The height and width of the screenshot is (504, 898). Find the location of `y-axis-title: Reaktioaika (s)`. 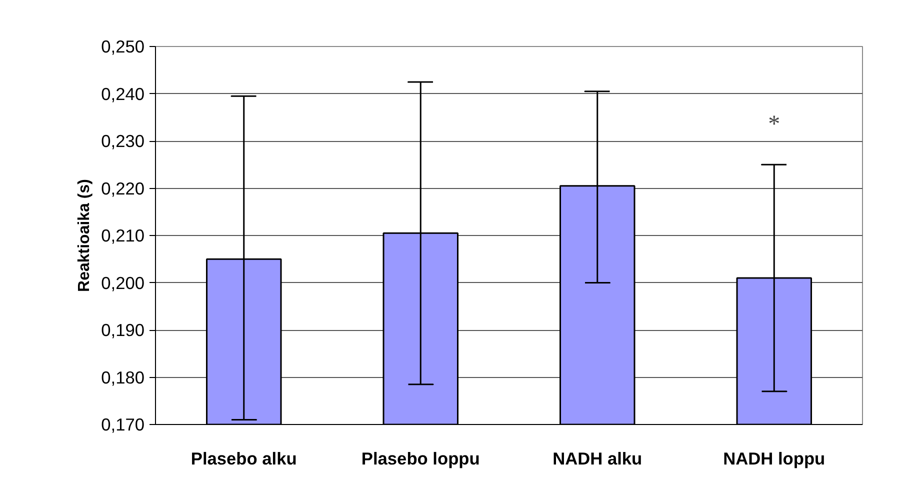

y-axis-title: Reaktioaika (s) is located at coordinates (85, 235).